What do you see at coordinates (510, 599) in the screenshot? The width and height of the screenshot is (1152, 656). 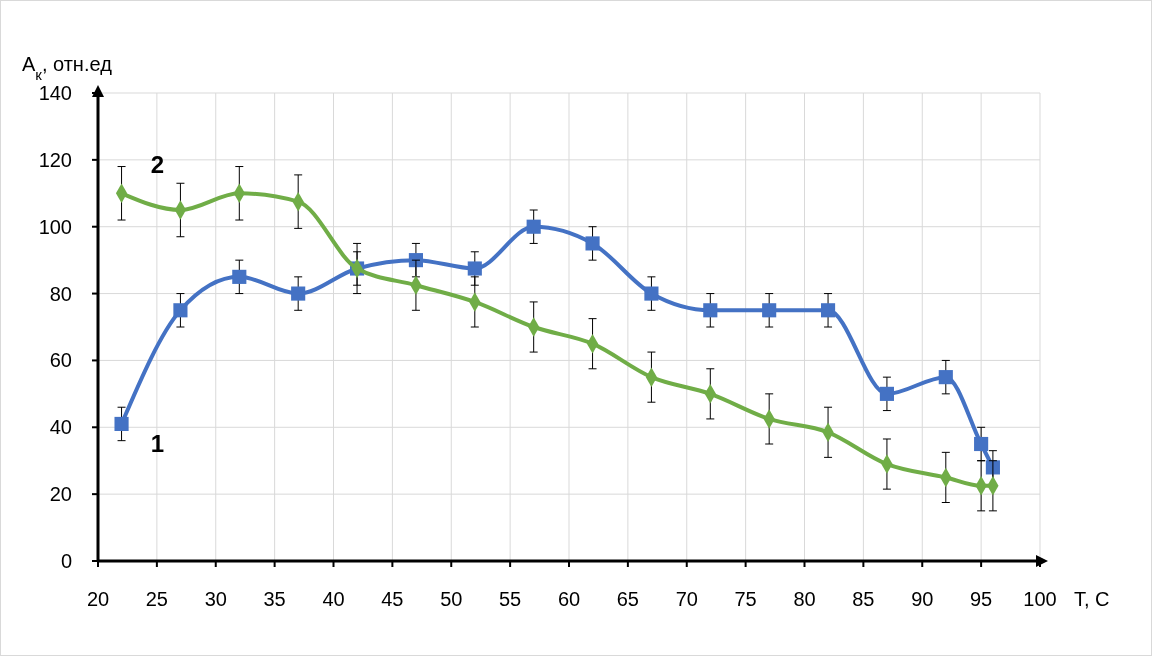 I see `x-tick-label: 55` at bounding box center [510, 599].